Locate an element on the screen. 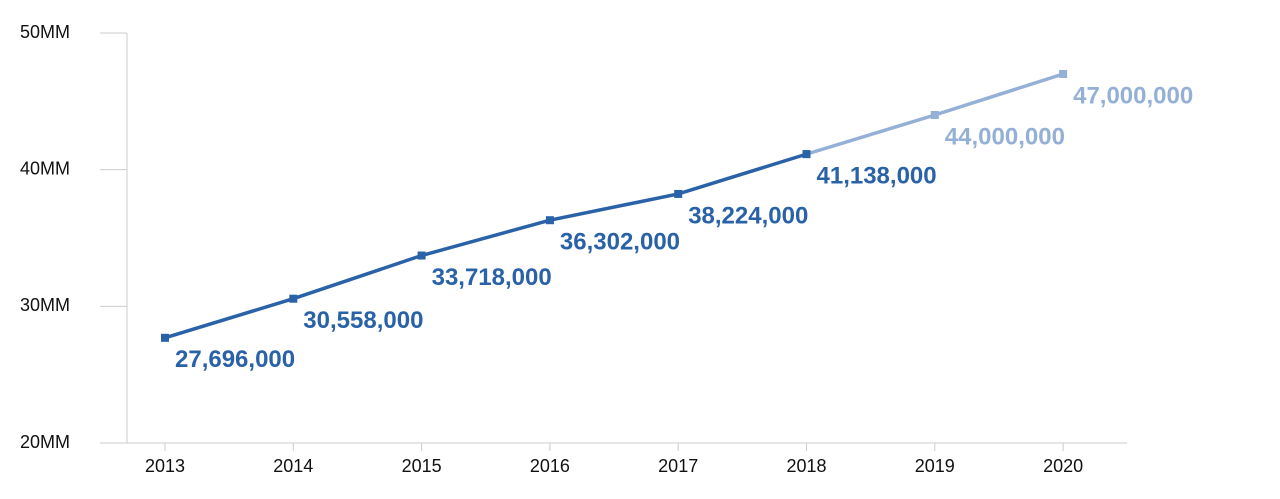 The height and width of the screenshot is (499, 1280). x-tick-label: 2018 is located at coordinates (806, 466).